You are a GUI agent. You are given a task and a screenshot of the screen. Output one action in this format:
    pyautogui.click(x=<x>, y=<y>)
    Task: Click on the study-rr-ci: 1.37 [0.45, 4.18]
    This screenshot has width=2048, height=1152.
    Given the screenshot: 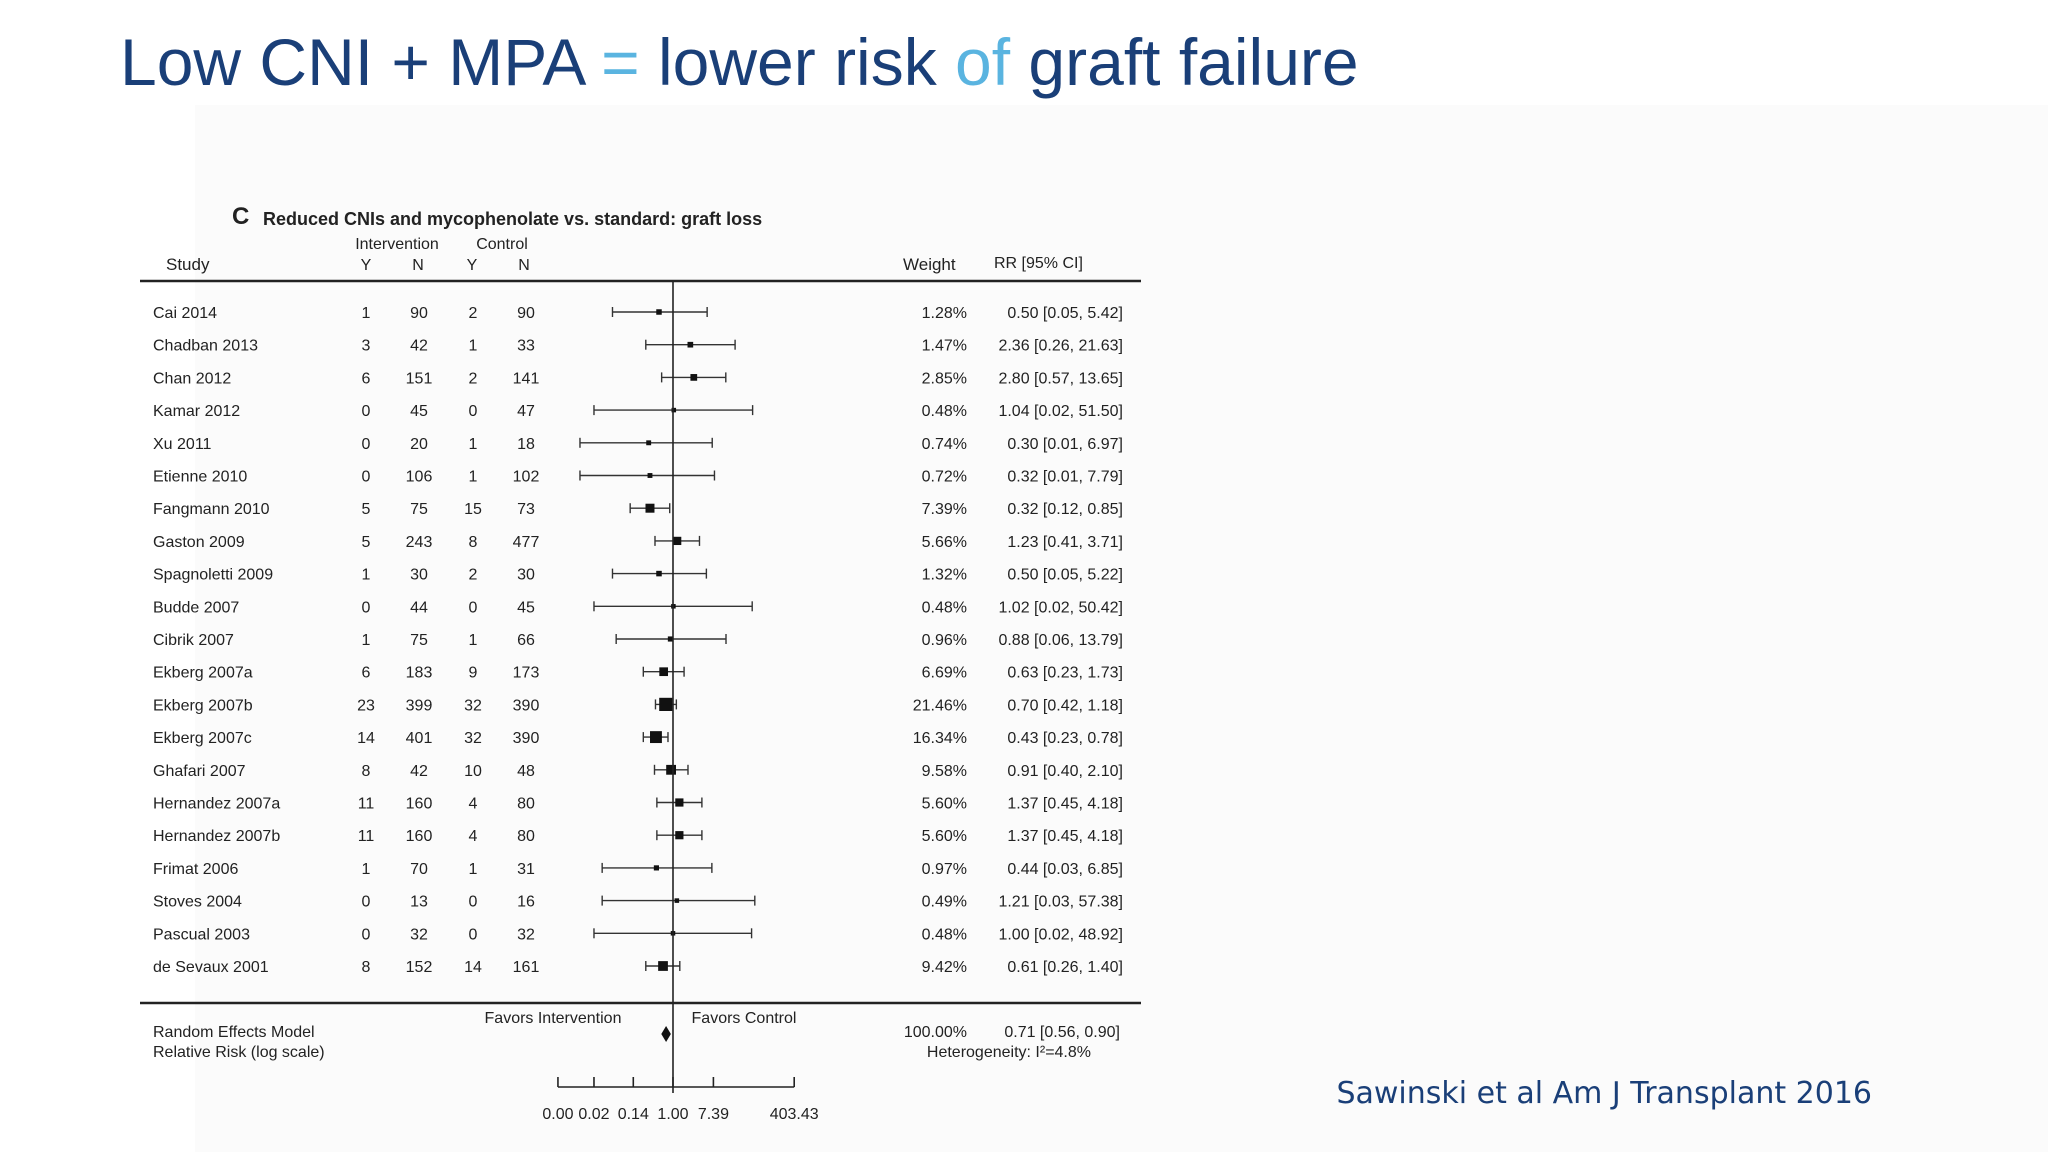 What is the action you would take?
    pyautogui.click(x=1065, y=836)
    